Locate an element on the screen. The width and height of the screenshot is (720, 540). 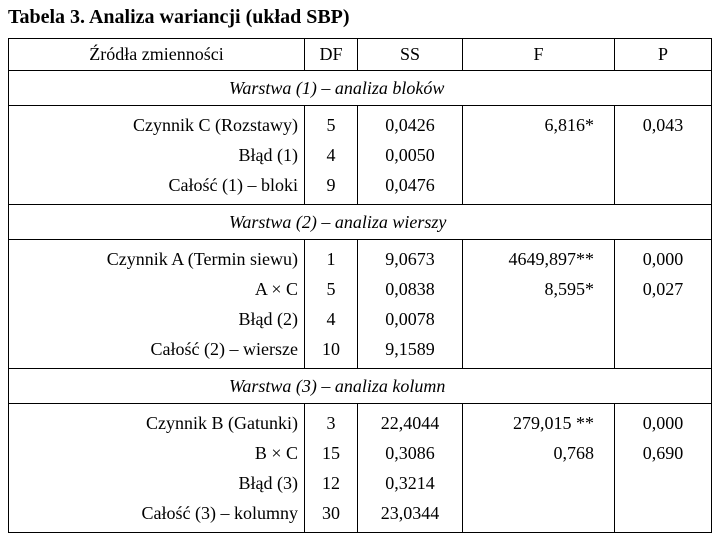
section-row: Warstwa (1) – analiza bloków is located at coordinates (360, 88).